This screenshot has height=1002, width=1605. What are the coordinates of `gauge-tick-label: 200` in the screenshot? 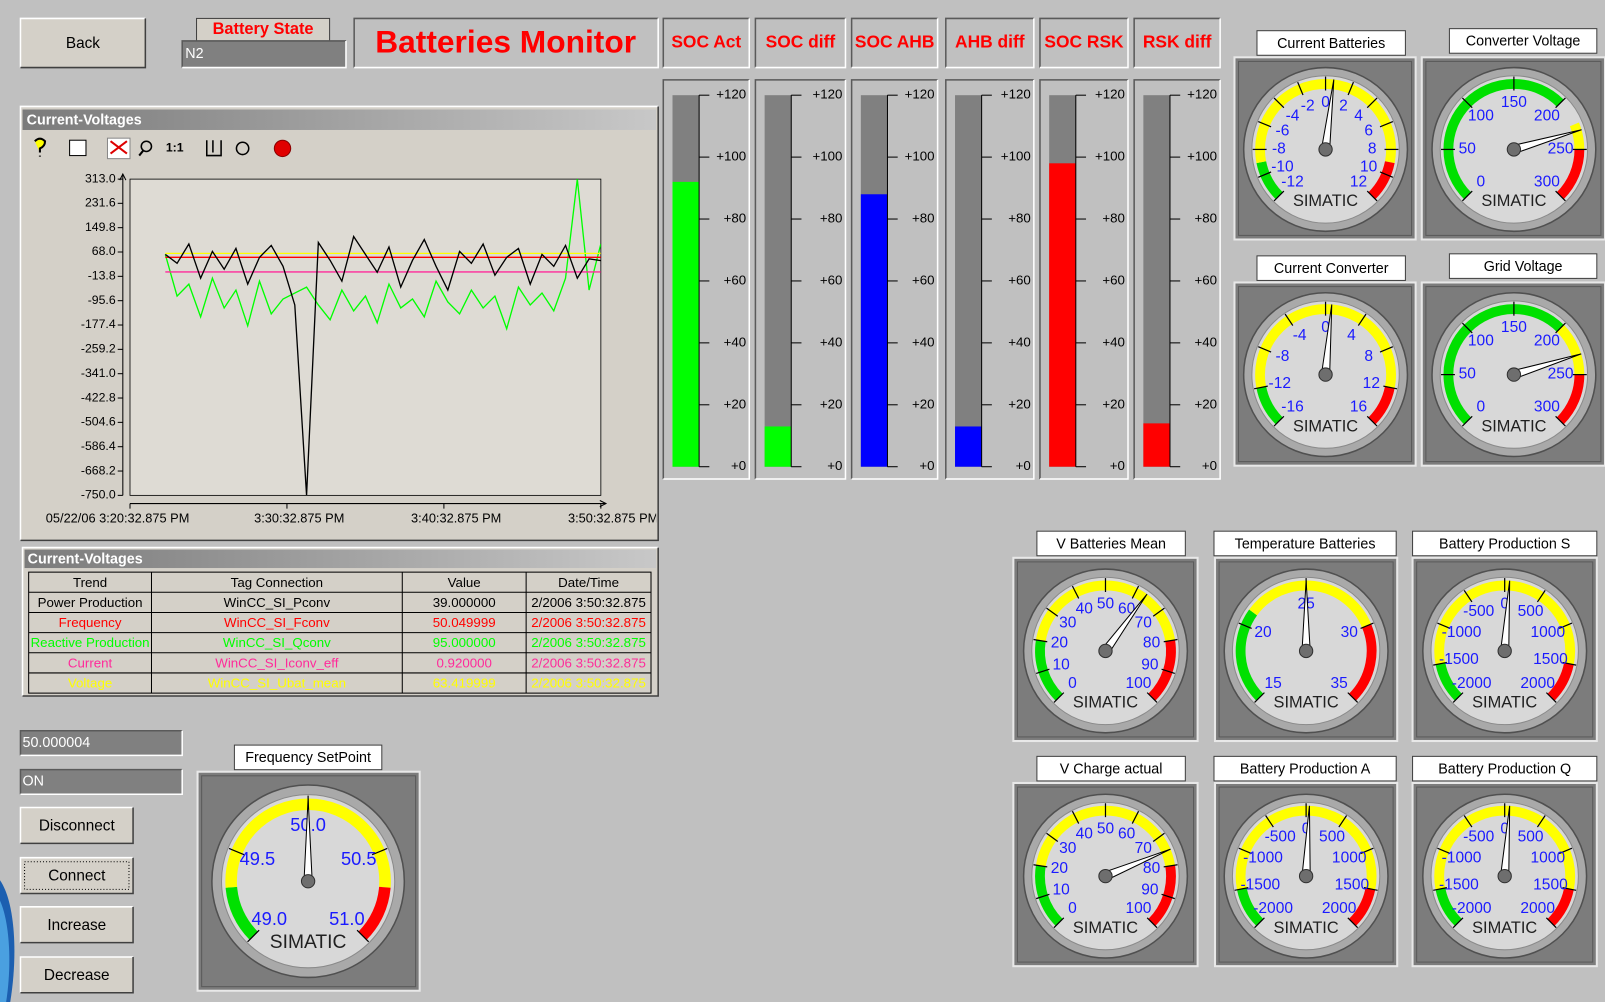 It's located at (1547, 116).